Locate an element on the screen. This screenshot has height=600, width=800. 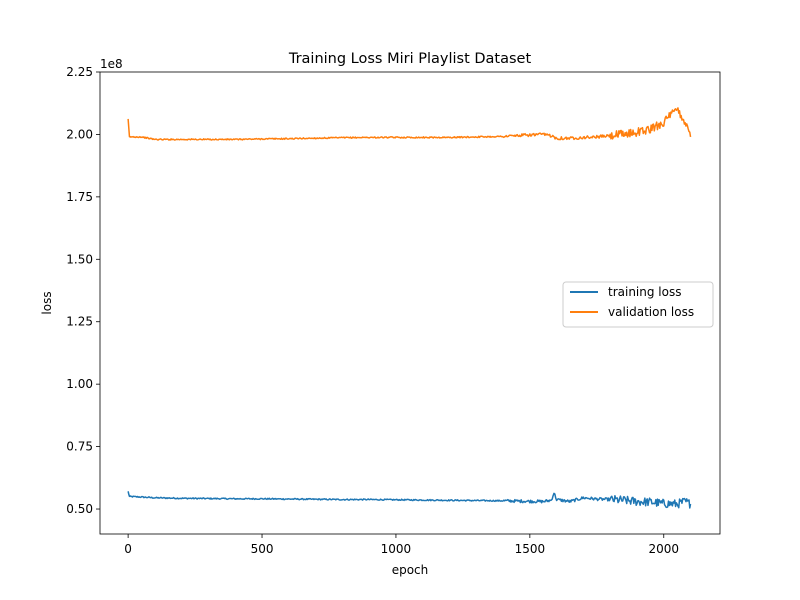
x-tick-label: 500 is located at coordinates (262, 549).